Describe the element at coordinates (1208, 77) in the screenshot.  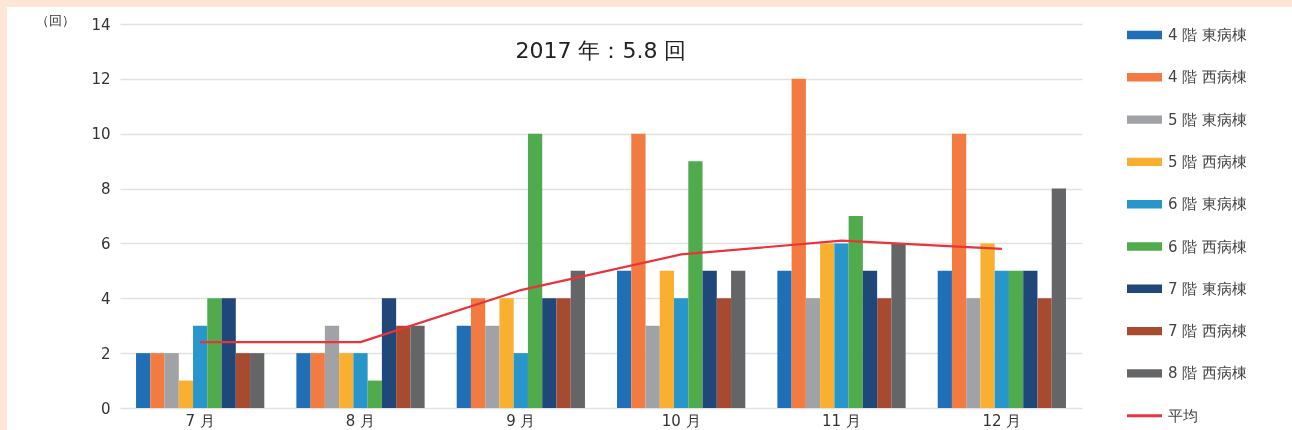
I see `legend-label: 4 階 西病棟` at that location.